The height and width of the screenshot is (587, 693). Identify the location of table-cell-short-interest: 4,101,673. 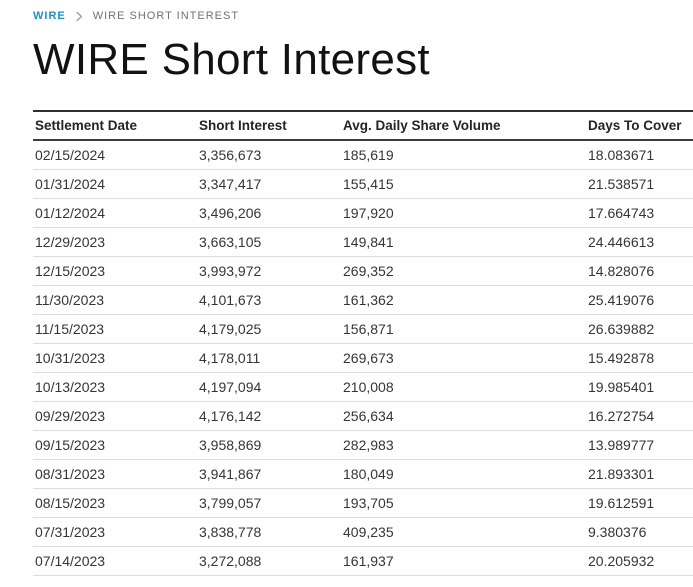
(269, 300).